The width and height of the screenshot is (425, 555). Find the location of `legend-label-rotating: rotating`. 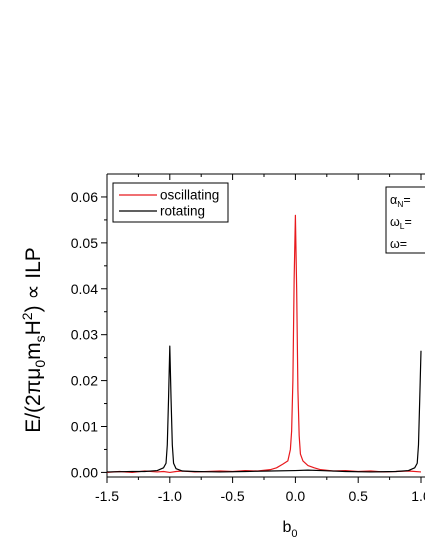

legend-label-rotating: rotating is located at coordinates (182, 211).